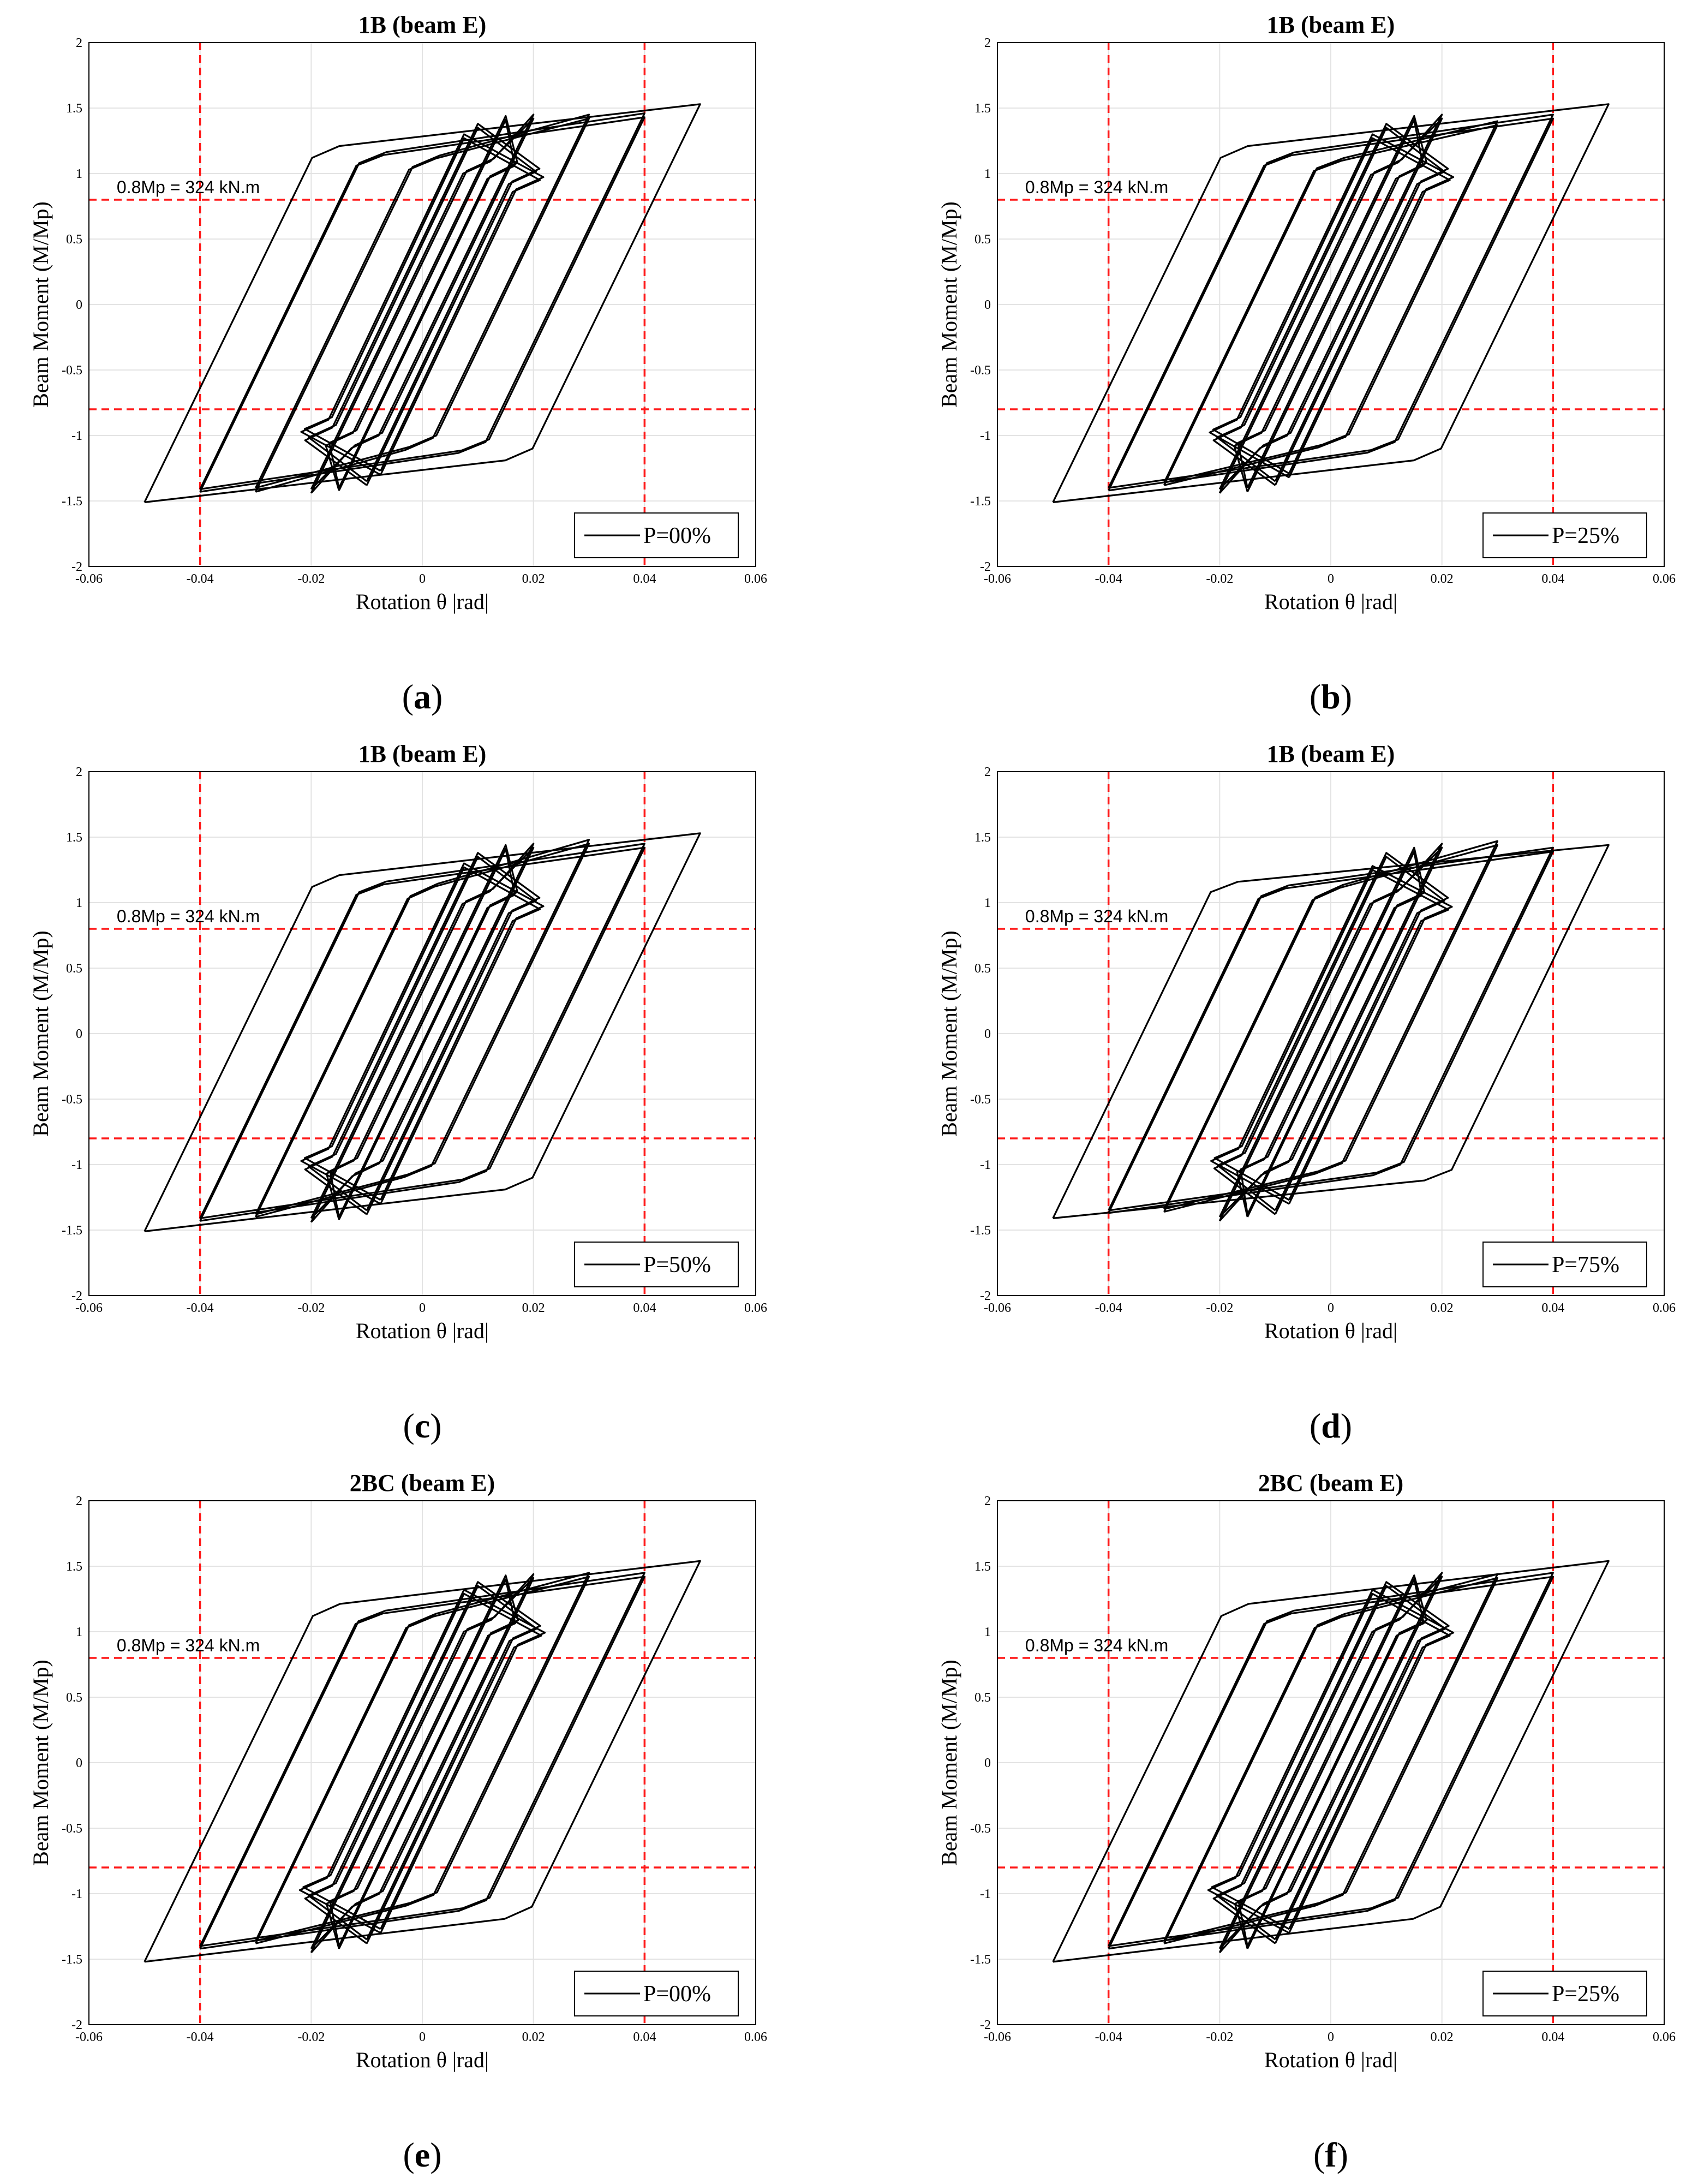 This screenshot has width=1698, height=2184. Describe the element at coordinates (422, 696) in the screenshot. I see `caption-letter: a` at that location.